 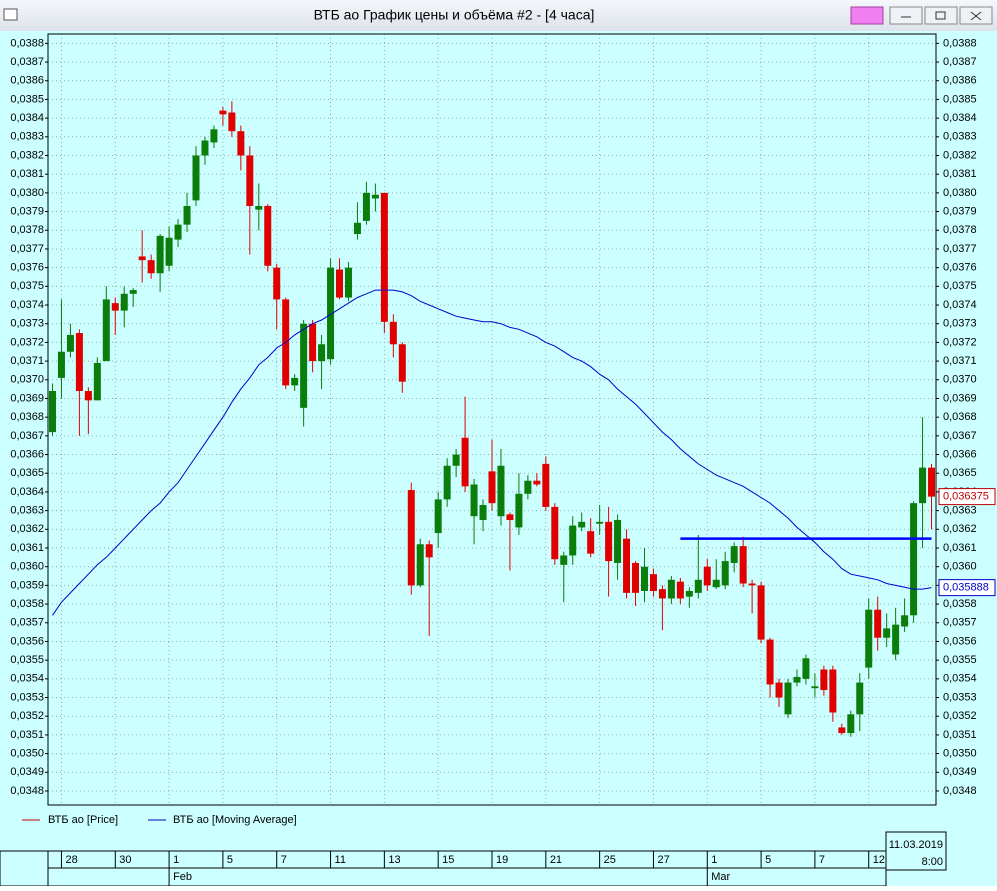 What do you see at coordinates (941, 15) in the screenshot?
I see `maximize-button` at bounding box center [941, 15].